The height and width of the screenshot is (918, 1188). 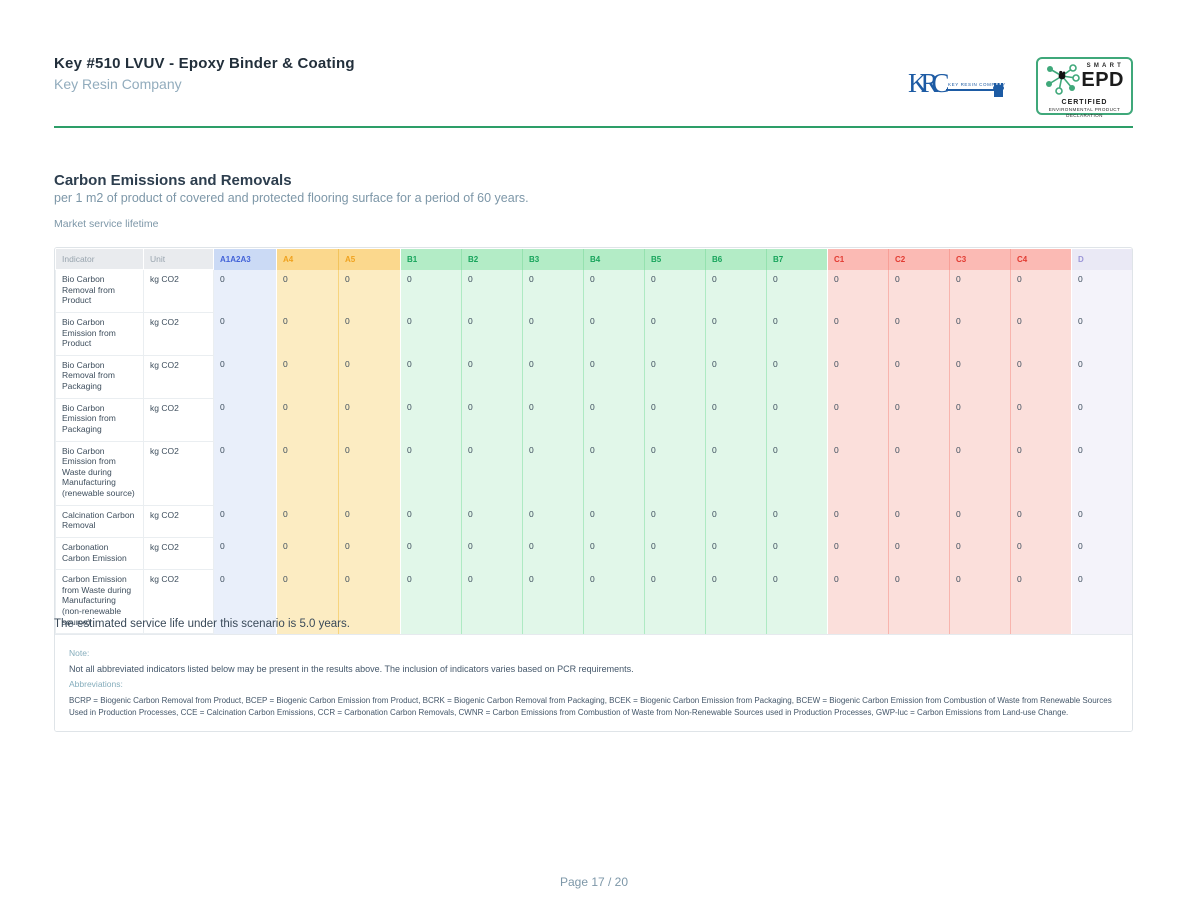 I want to click on column-header-b6: B6, so click(x=736, y=259).